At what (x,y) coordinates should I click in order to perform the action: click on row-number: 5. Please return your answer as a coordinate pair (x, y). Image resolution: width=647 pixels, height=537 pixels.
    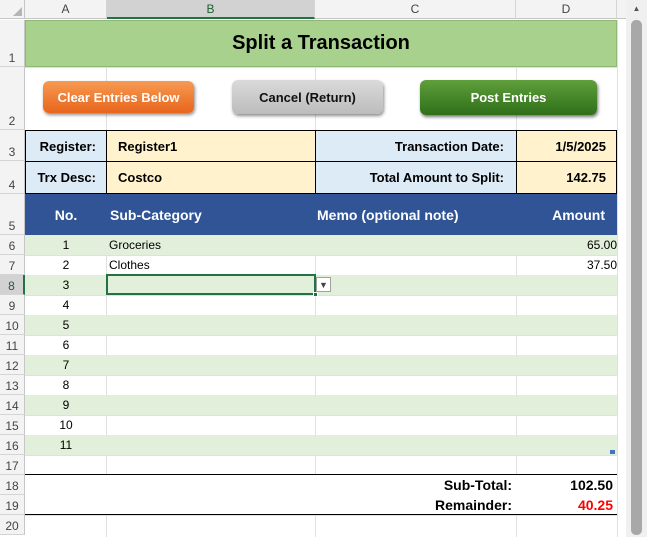
    Looking at the image, I should click on (66, 325).